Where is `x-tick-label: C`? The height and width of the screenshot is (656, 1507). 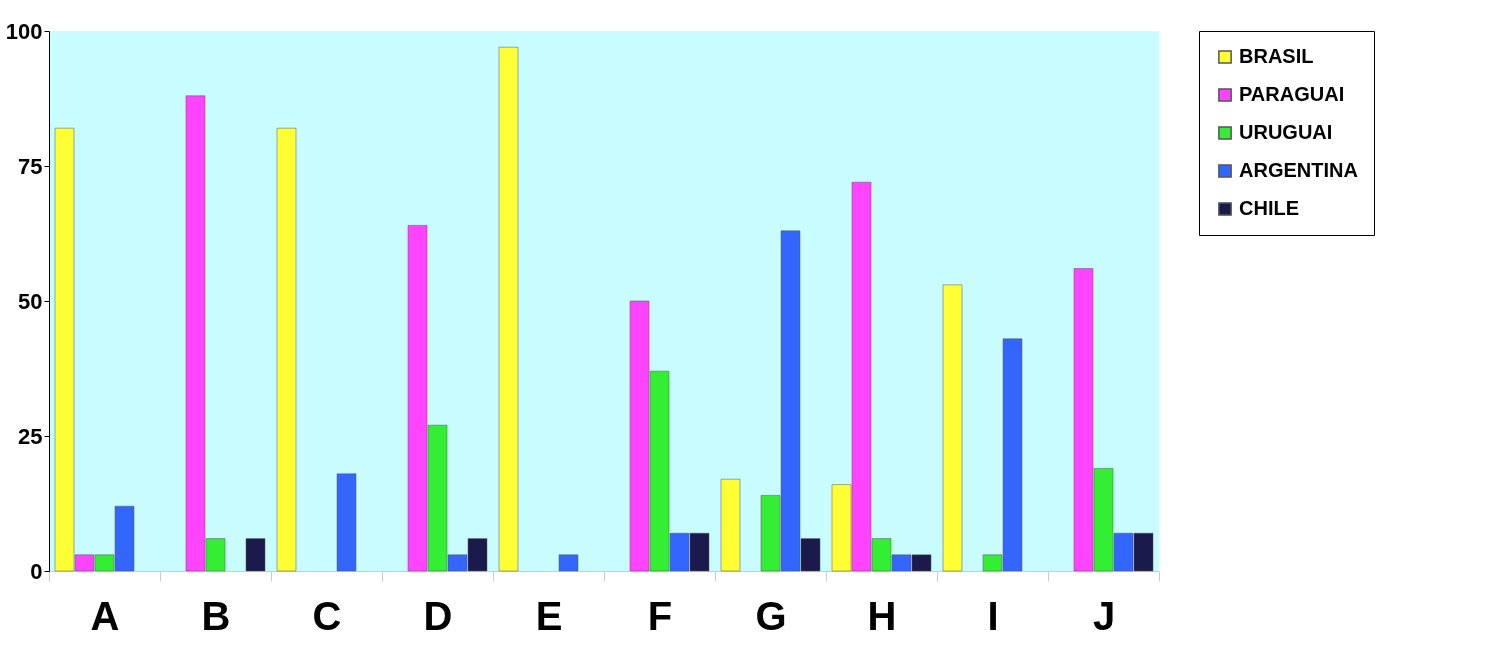 x-tick-label: C is located at coordinates (327, 615).